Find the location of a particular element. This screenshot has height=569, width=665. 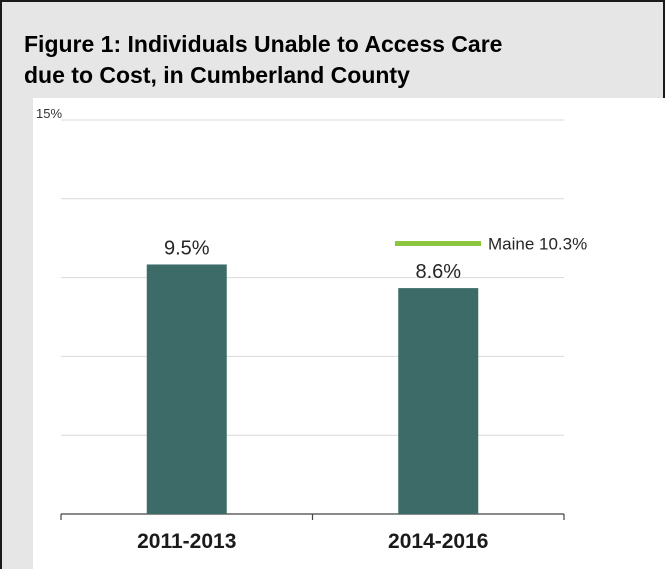

bar-2011-2013 is located at coordinates (186, 389).